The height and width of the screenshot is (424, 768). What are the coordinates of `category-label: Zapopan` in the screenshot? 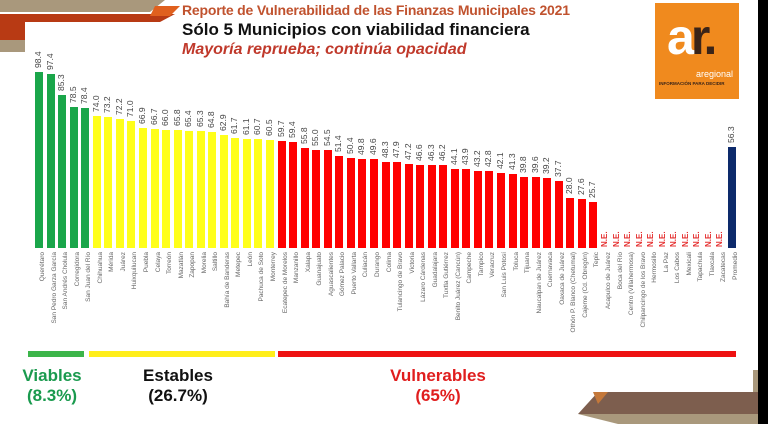 It's located at (193, 265).